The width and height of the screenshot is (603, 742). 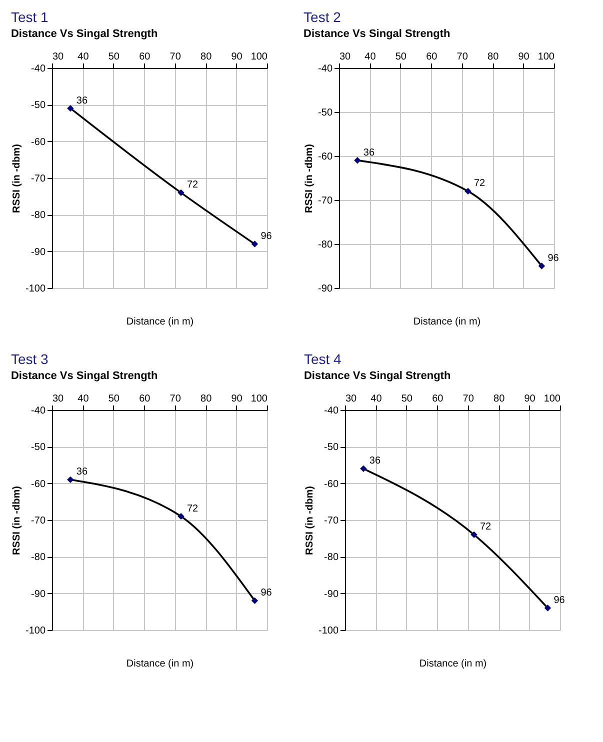 I want to click on chart-title: Test 3, so click(x=29, y=359).